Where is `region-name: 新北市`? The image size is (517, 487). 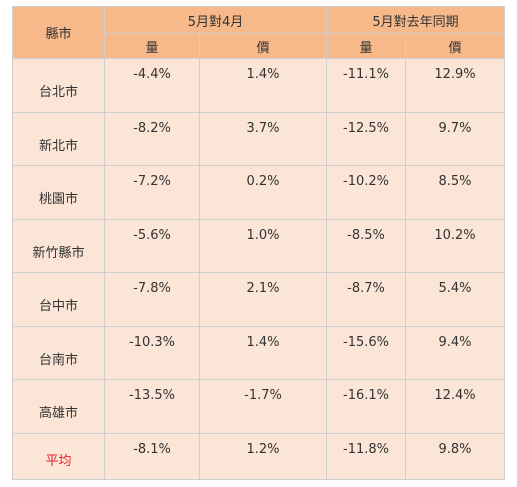
region-name: 新北市 is located at coordinates (58, 139).